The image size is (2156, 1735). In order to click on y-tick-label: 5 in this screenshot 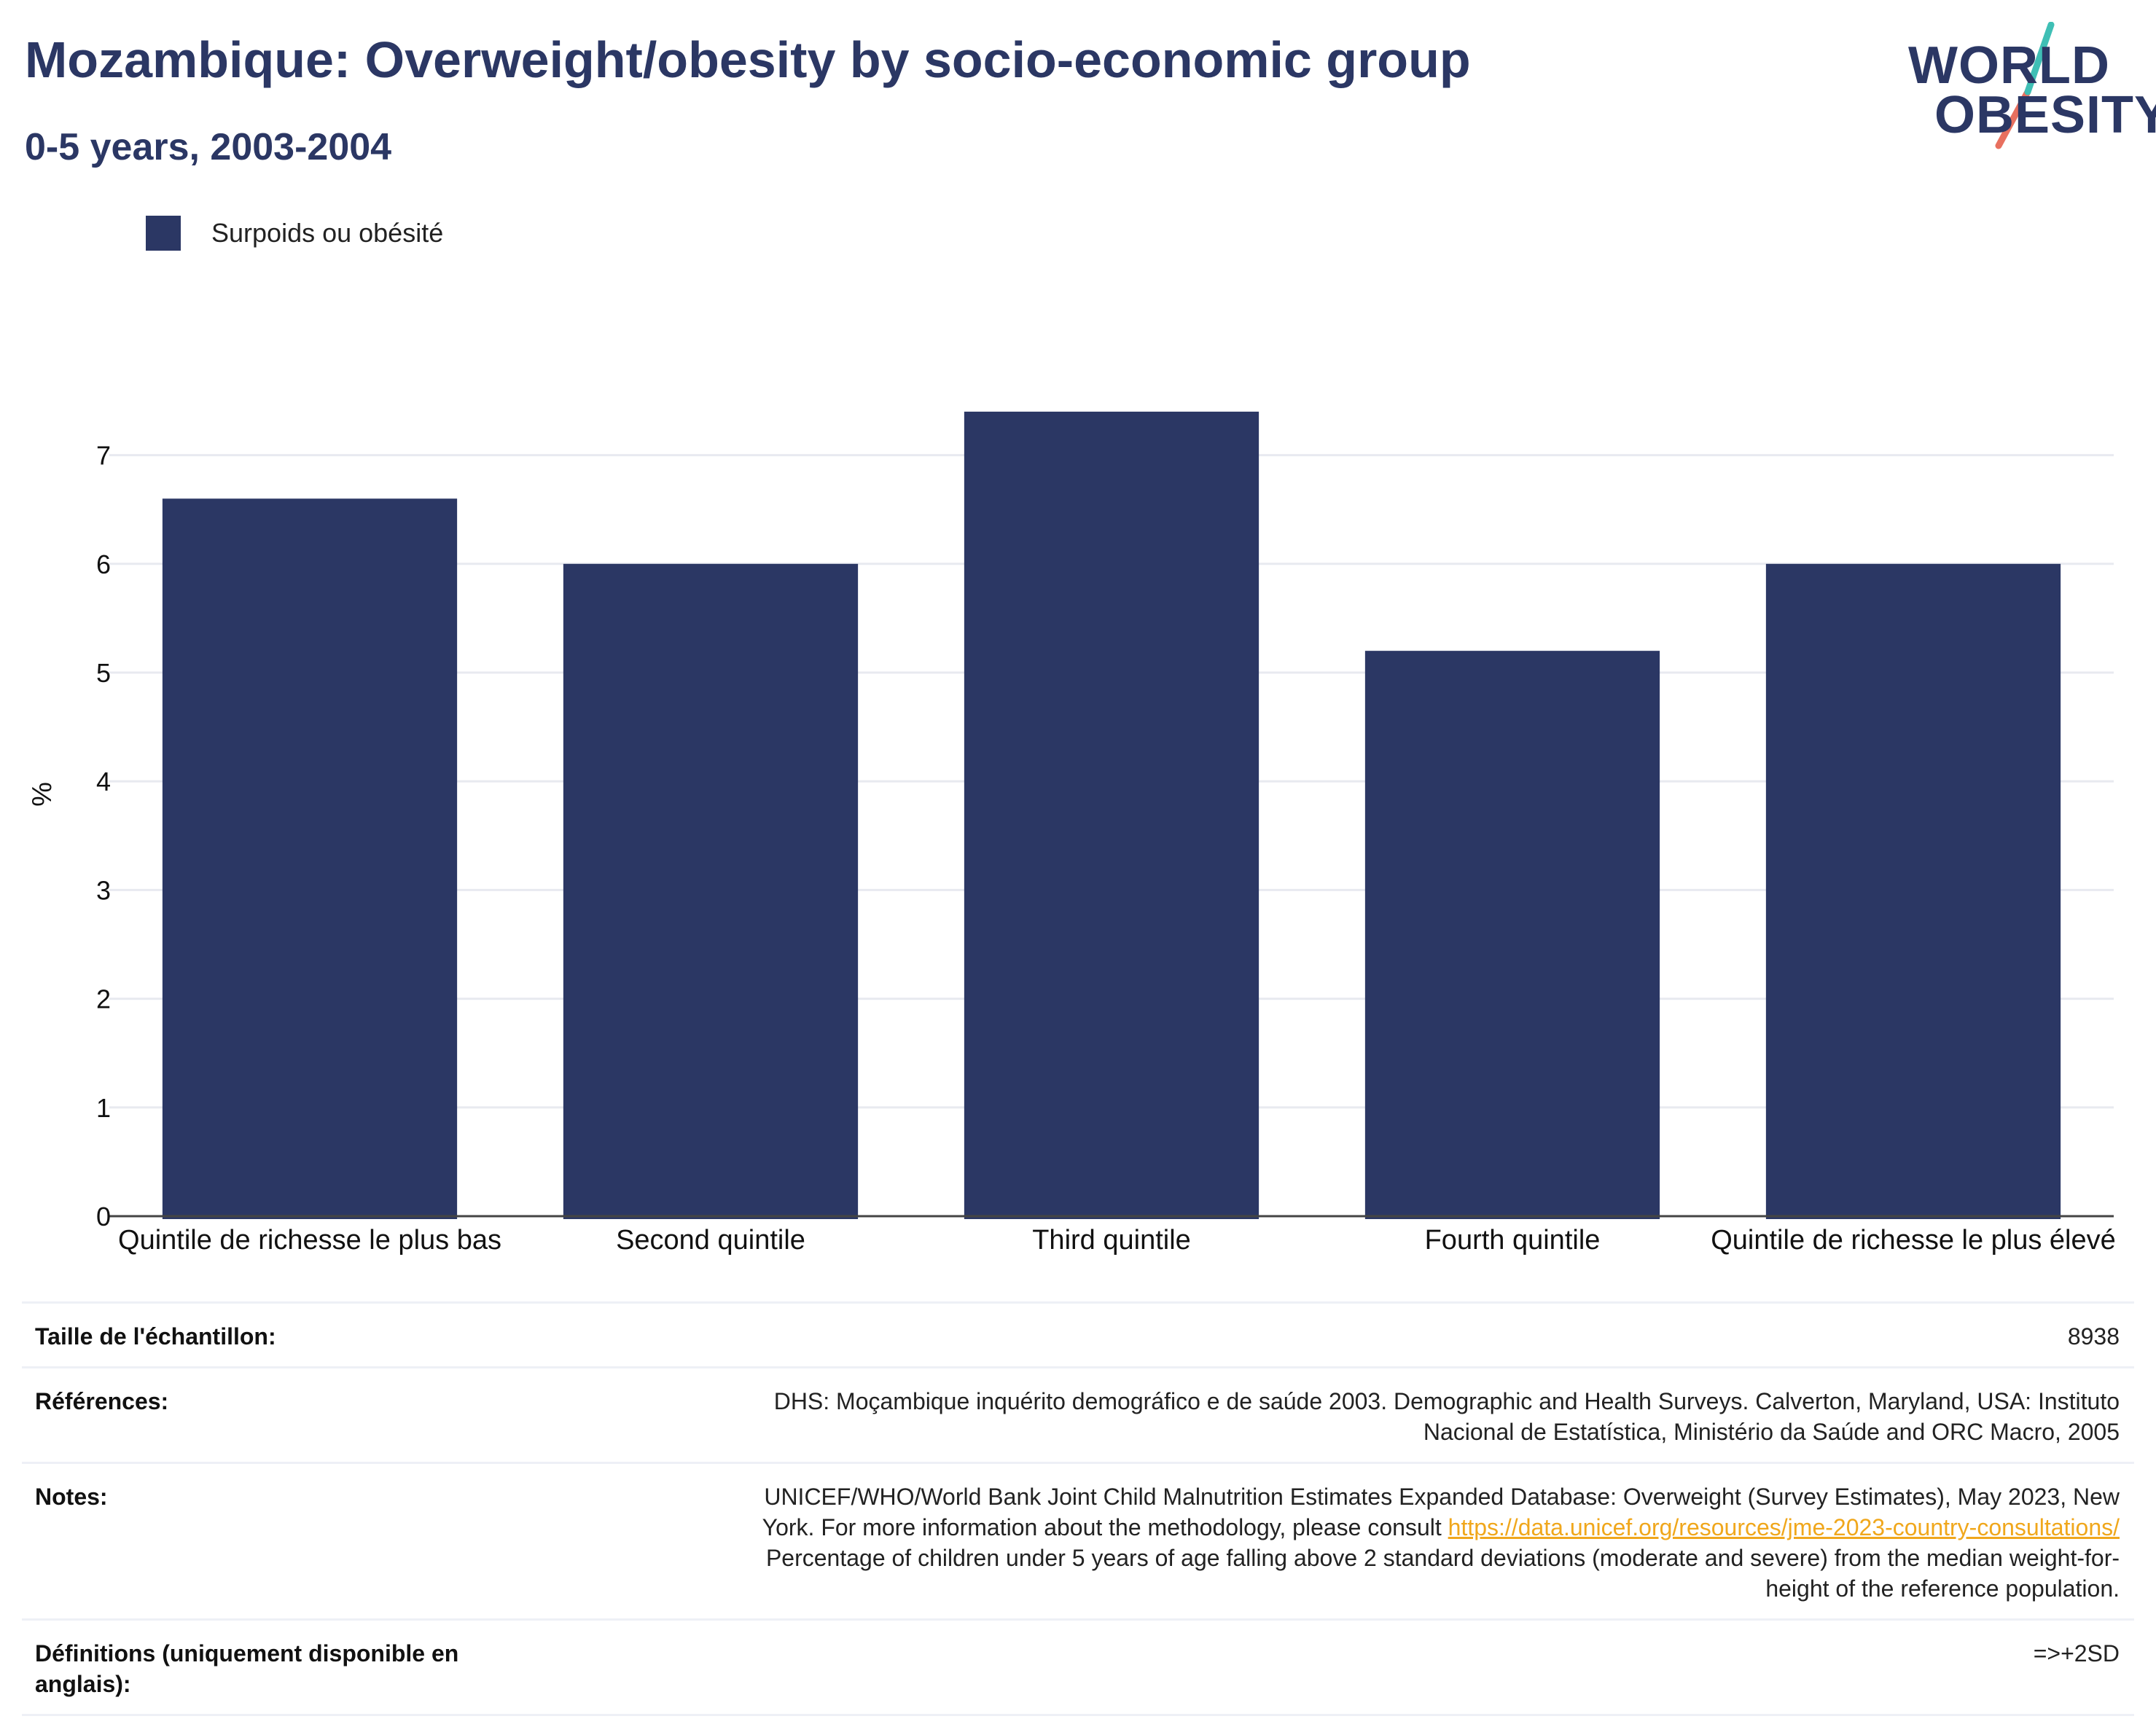, I will do `click(103, 673)`.